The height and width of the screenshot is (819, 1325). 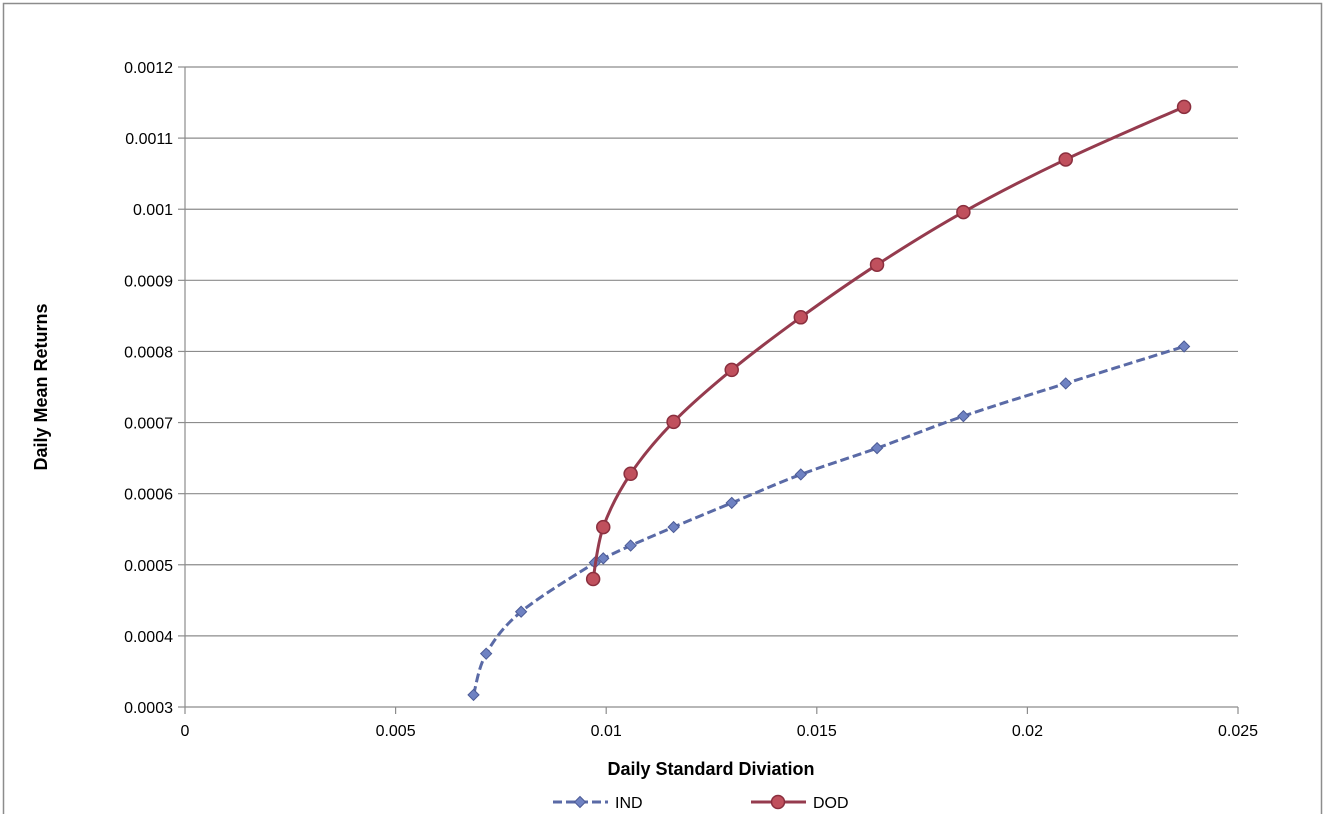 I want to click on y-tick-label: 0.0004, so click(x=148, y=637).